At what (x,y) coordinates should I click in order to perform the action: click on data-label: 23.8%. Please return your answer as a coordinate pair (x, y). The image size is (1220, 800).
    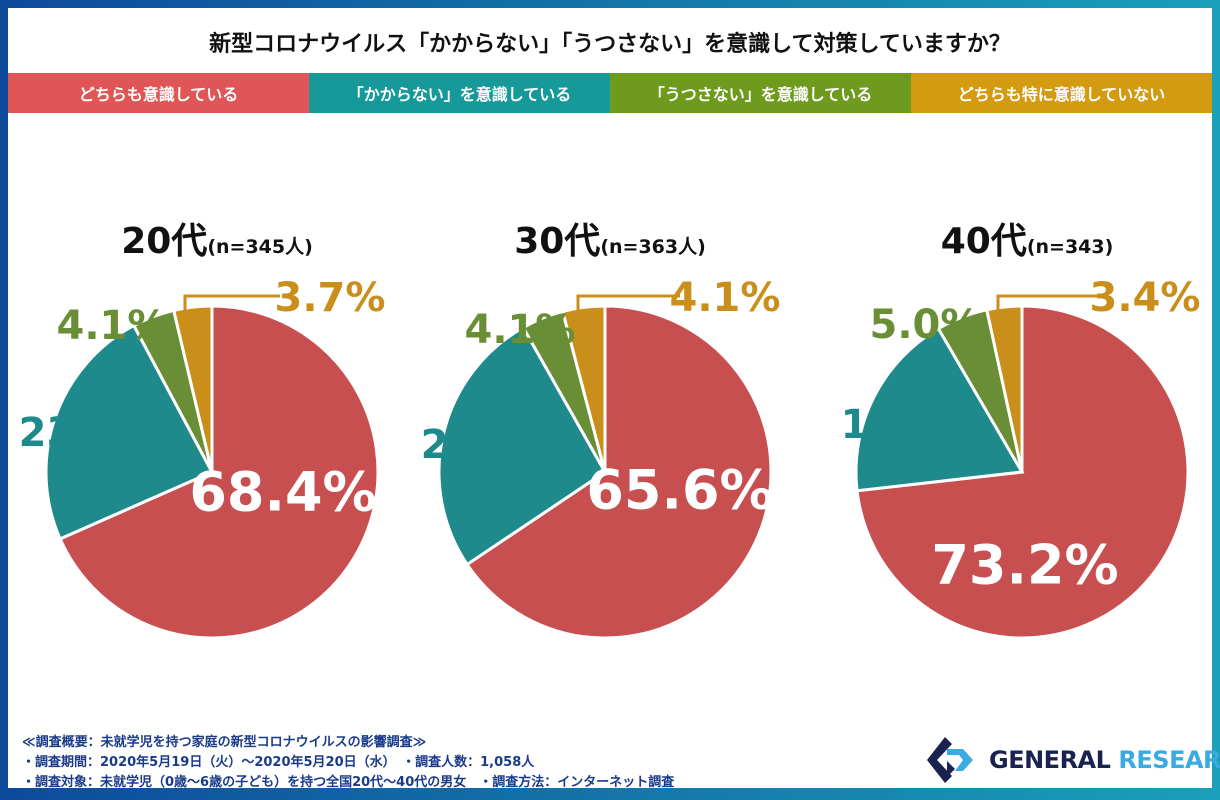
    Looking at the image, I should click on (88, 433).